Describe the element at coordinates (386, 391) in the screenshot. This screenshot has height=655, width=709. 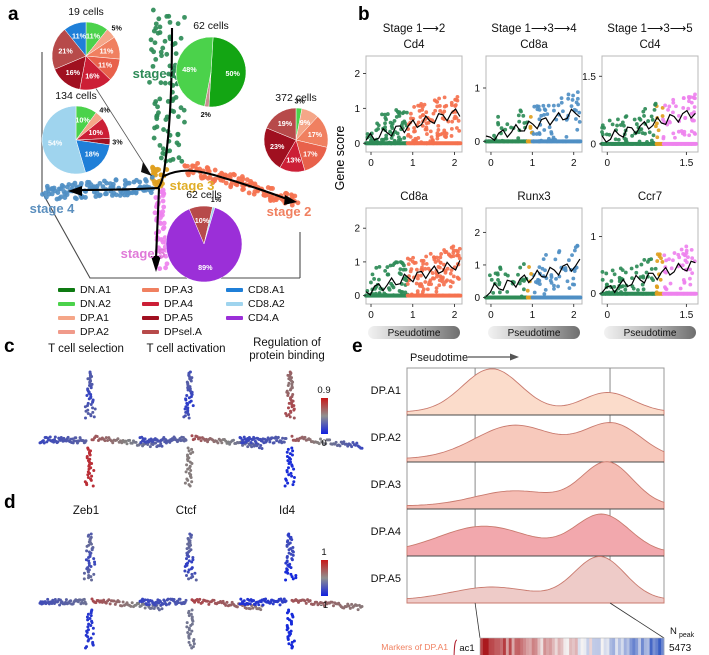
I see `ridge-row-label-DP.A1: DP.A1` at that location.